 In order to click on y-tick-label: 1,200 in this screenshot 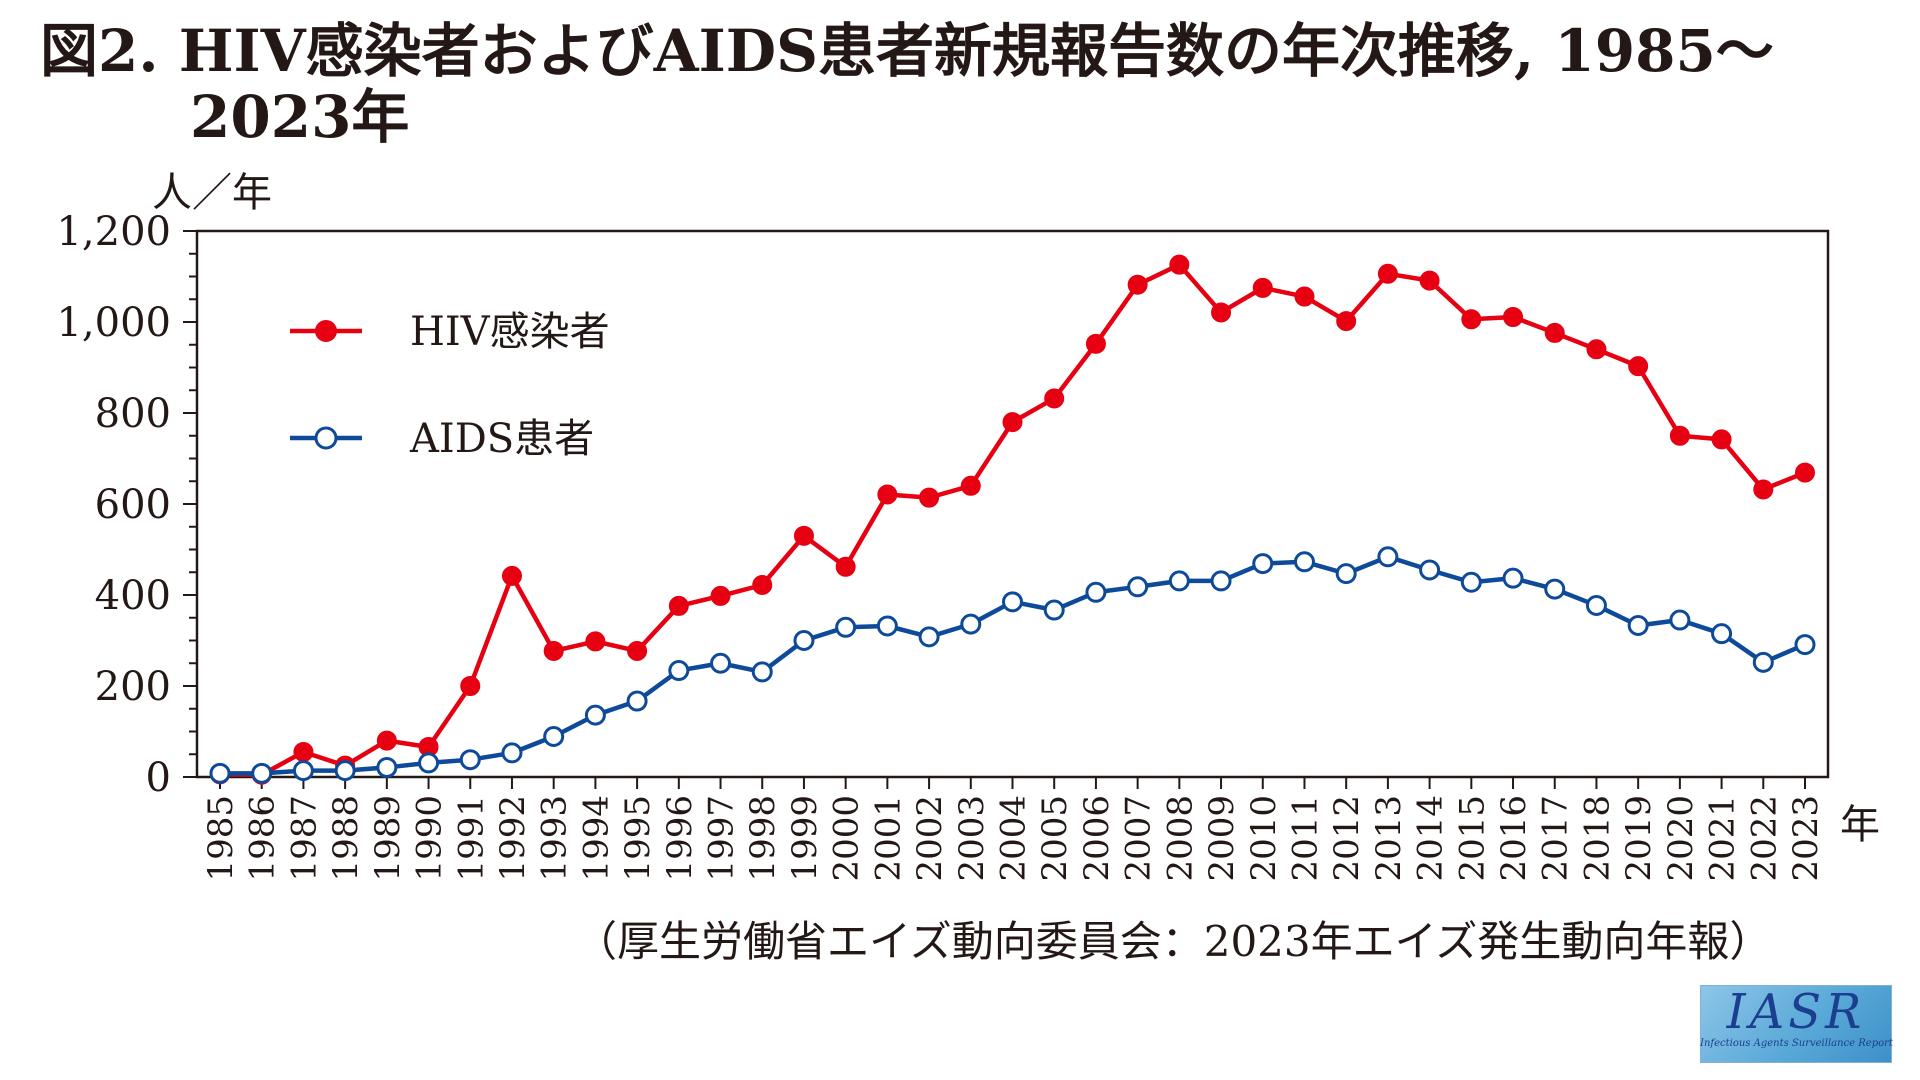, I will do `click(113, 232)`.